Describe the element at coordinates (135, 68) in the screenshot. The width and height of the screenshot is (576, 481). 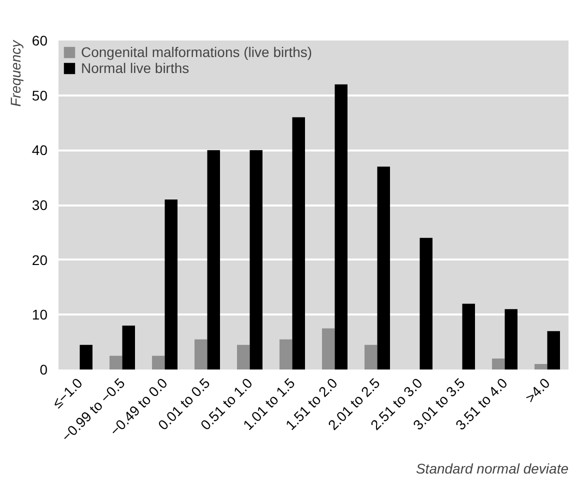
I see `legend-label: Normal live births` at that location.